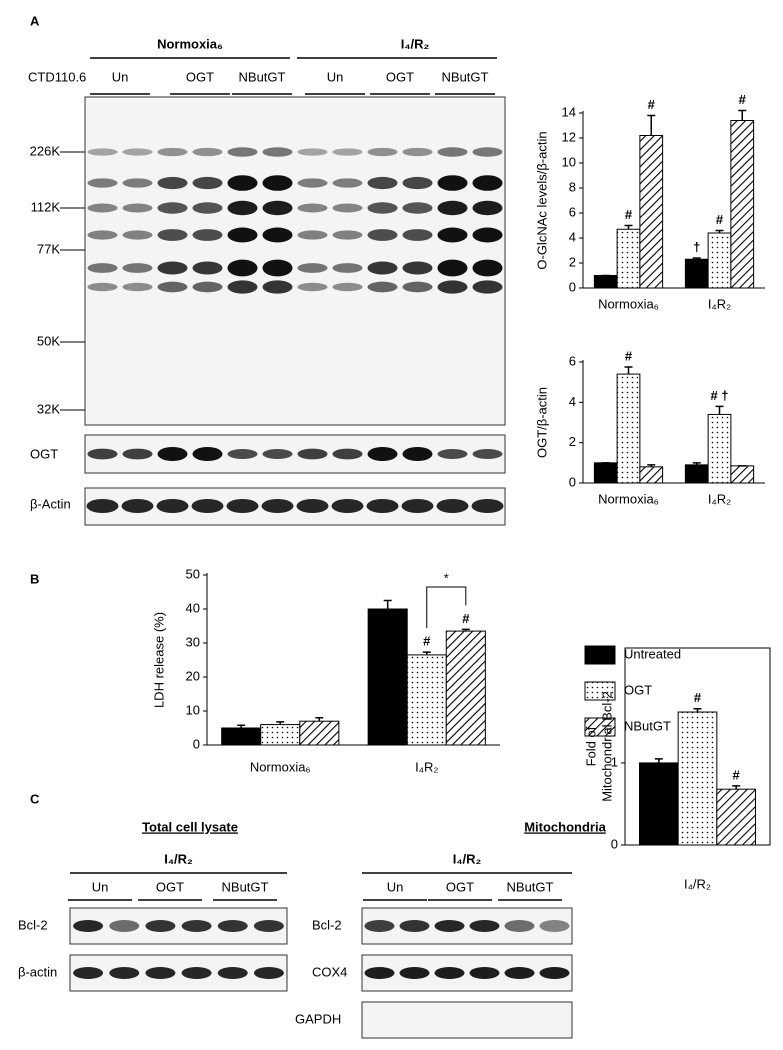 This screenshot has width=783, height=1050. What do you see at coordinates (34, 578) in the screenshot?
I see `panel-label: B` at bounding box center [34, 578].